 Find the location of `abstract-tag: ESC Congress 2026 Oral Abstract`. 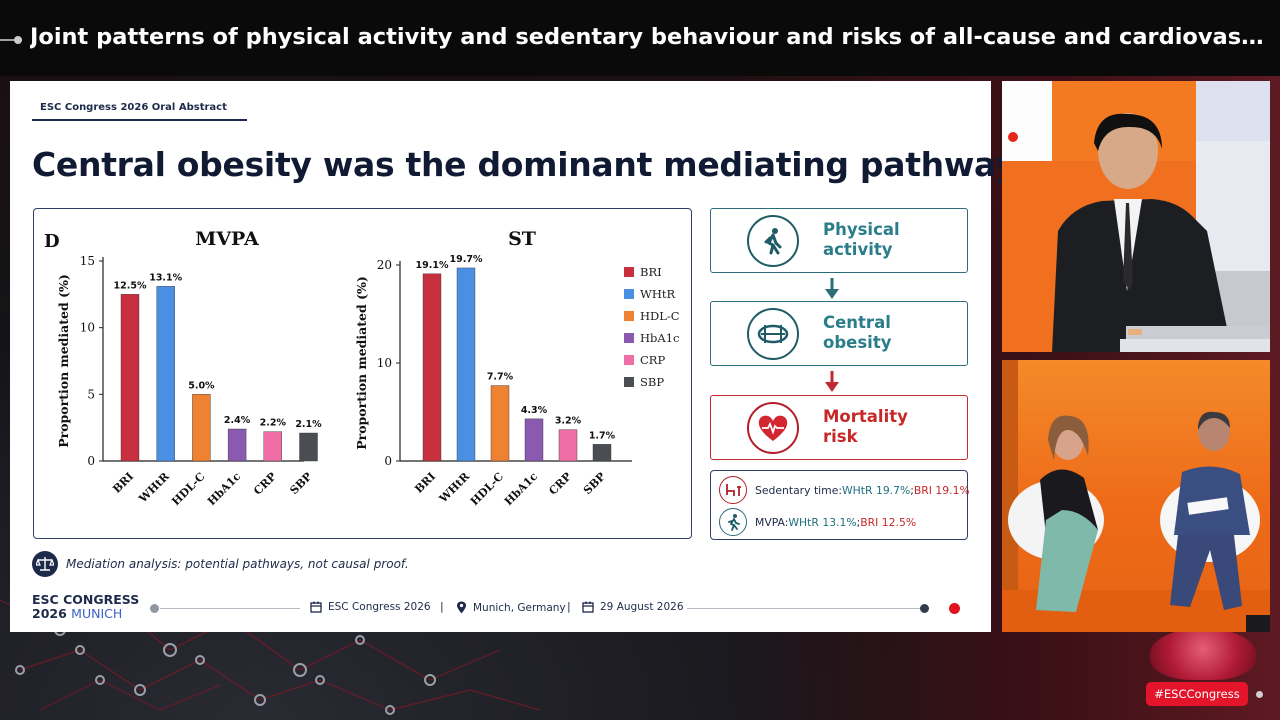

abstract-tag: ESC Congress 2026 Oral Abstract is located at coordinates (133, 107).